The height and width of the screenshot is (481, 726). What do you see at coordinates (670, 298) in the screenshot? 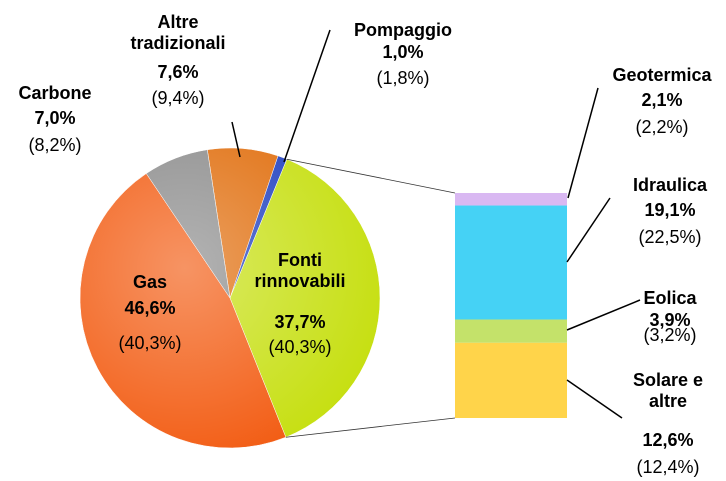
I see `category-label: Eolica` at bounding box center [670, 298].